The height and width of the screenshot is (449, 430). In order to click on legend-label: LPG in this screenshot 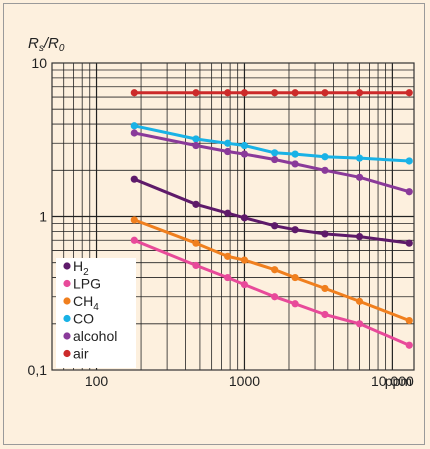, I will do `click(87, 284)`.